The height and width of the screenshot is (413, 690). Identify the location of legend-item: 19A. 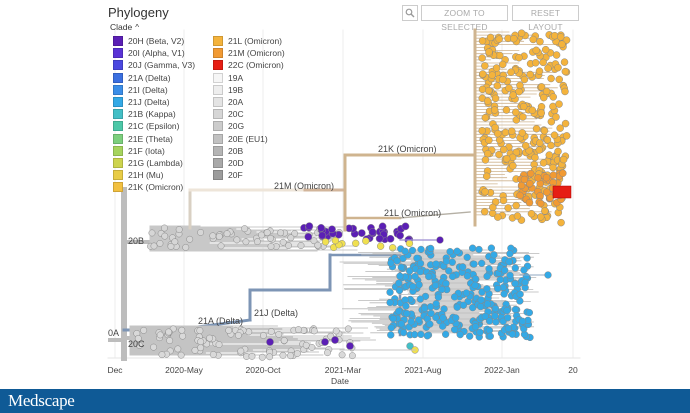
(228, 78).